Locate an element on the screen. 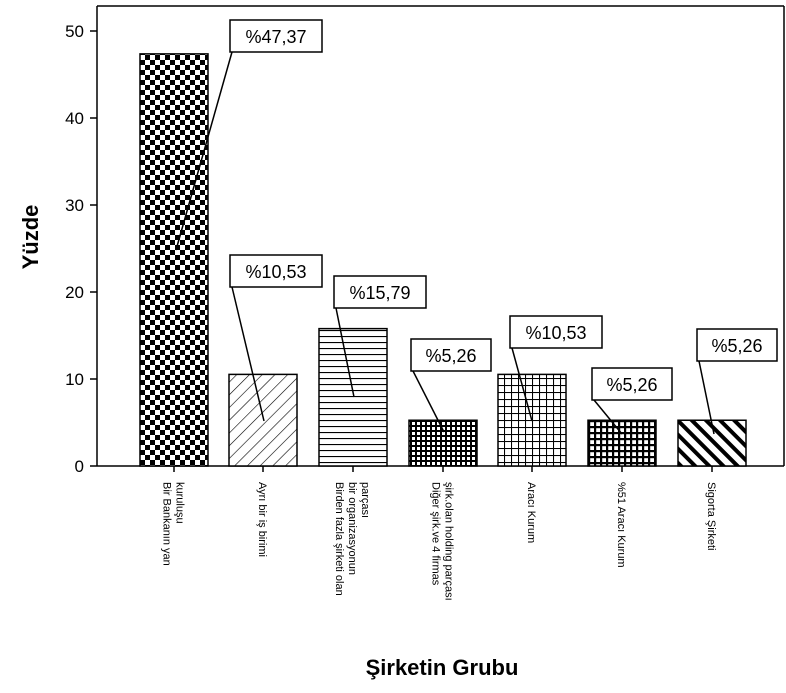 The height and width of the screenshot is (693, 786). category-label-line: Bir Bankanın yan is located at coordinates (167, 524).